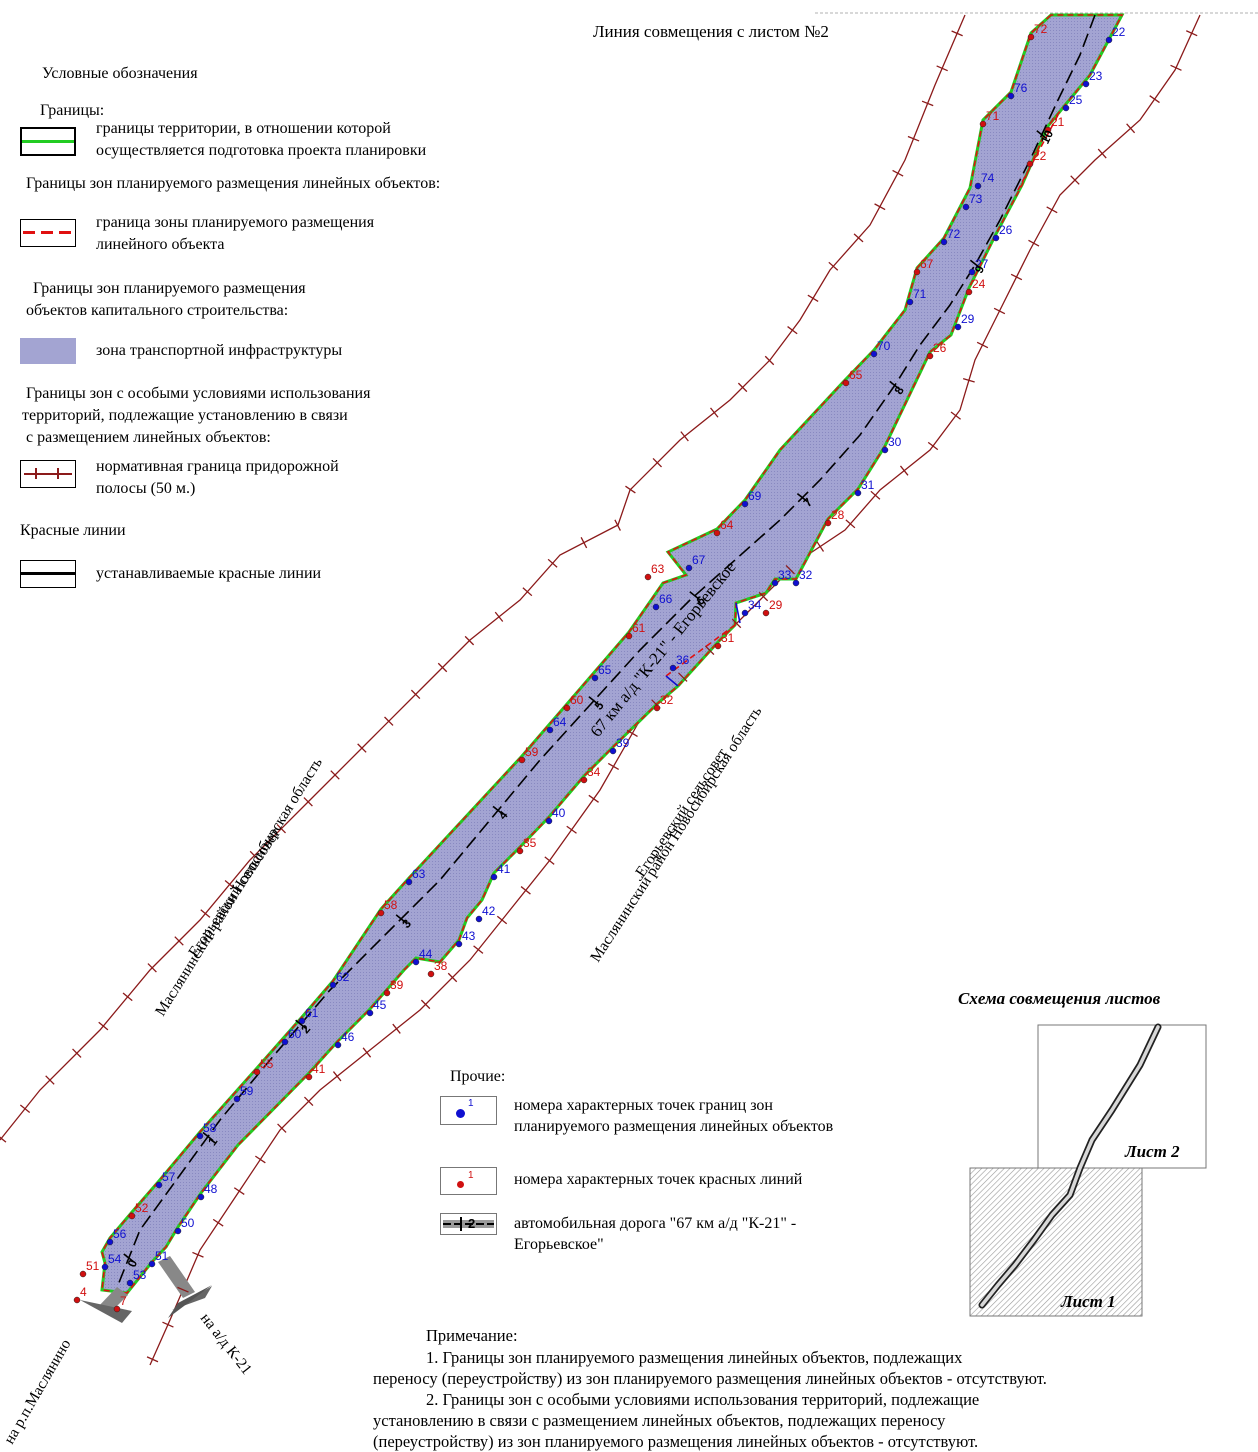  What do you see at coordinates (226, 1344) in the screenshot?
I see `direction-right-label: на а/д К-21` at bounding box center [226, 1344].